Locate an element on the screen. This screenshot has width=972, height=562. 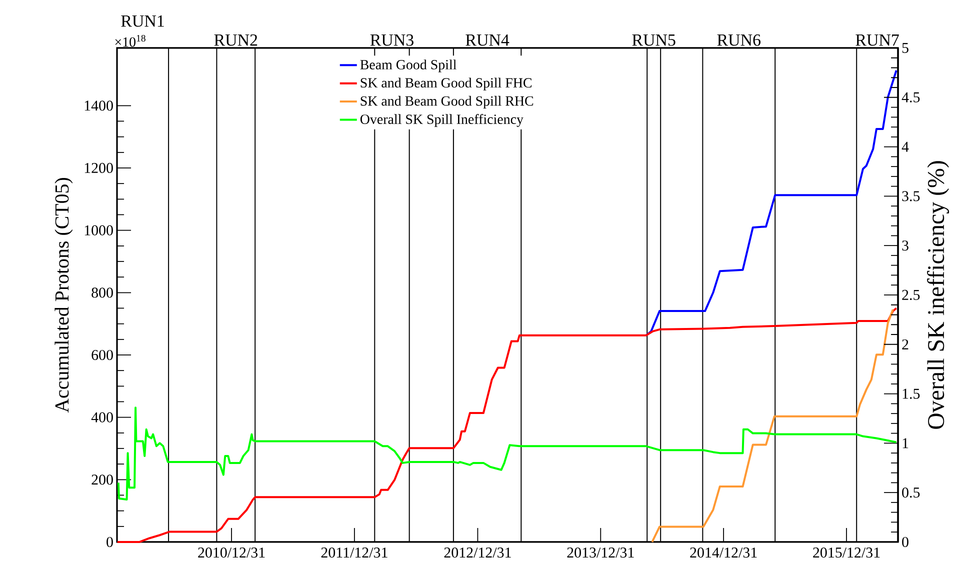
legend-label: Beam Good Spill is located at coordinates (408, 66).